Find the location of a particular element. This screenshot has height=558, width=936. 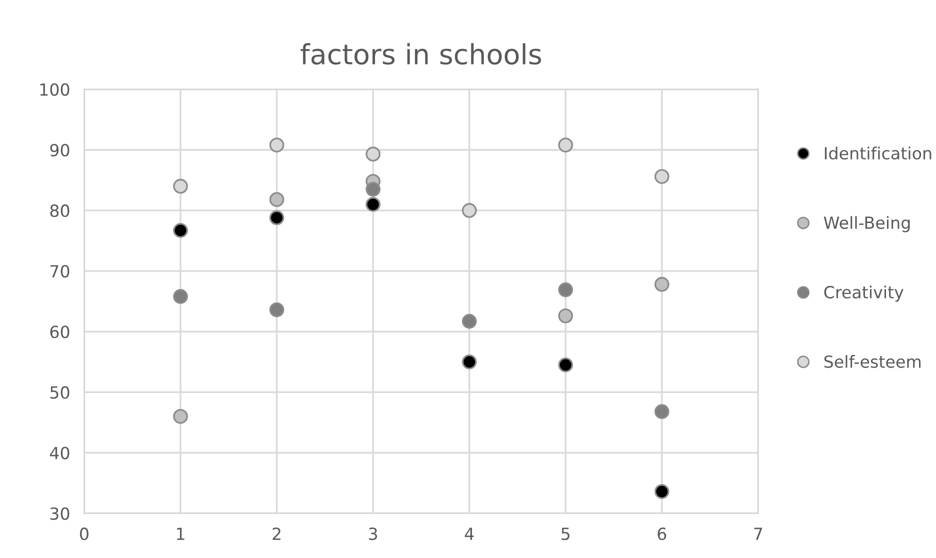

y-tick-label: 60 is located at coordinates (60, 332).